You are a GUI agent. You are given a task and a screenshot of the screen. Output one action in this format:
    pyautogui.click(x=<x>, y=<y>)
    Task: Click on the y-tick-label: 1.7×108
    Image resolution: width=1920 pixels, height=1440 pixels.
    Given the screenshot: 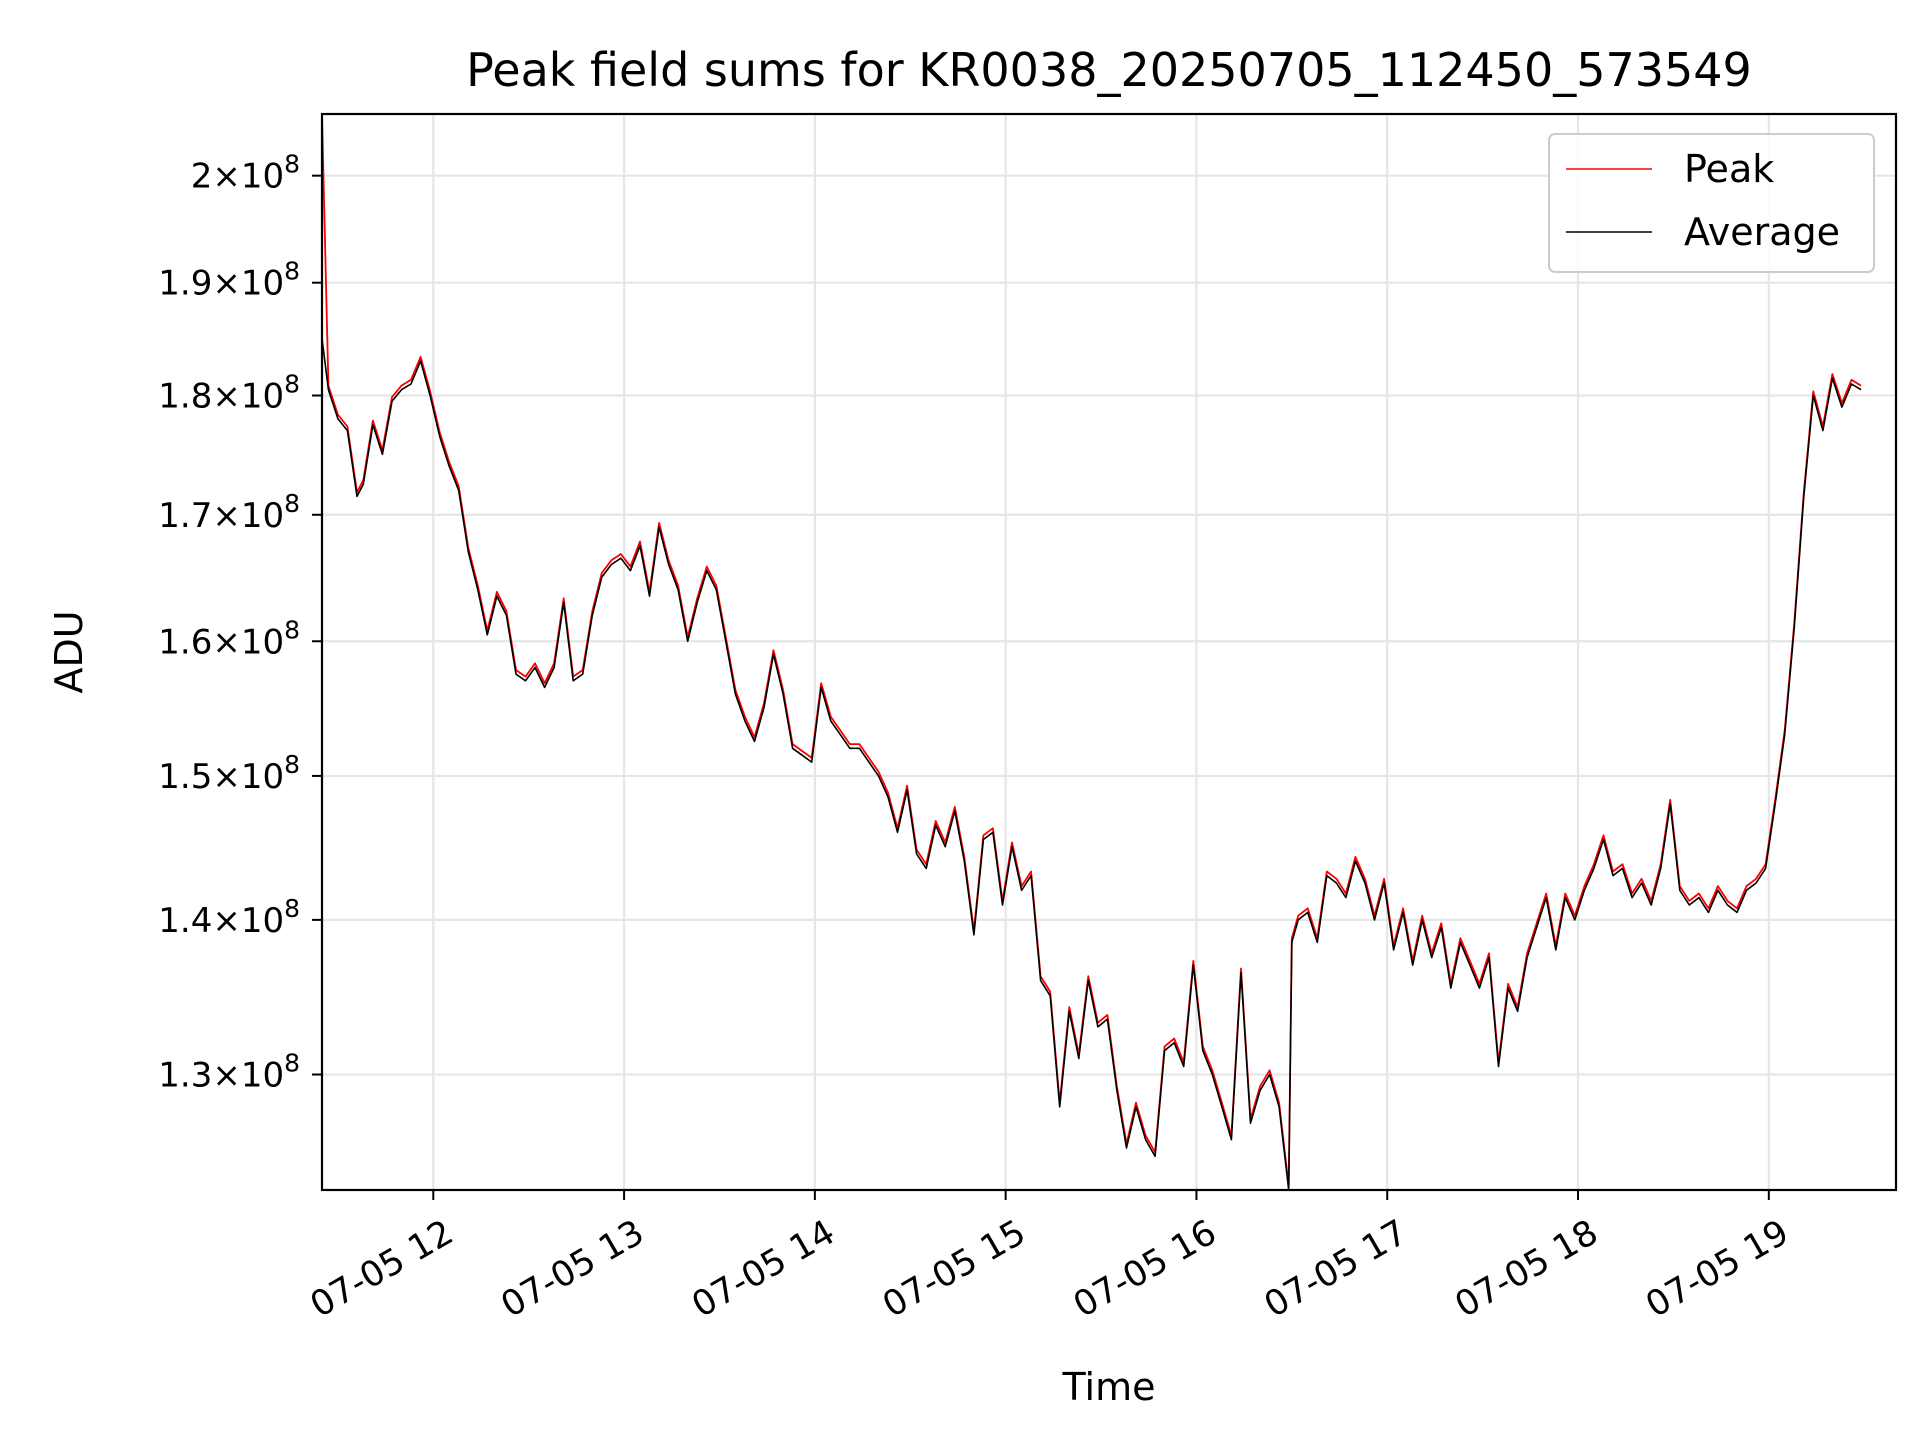 What is the action you would take?
    pyautogui.click(x=229, y=512)
    